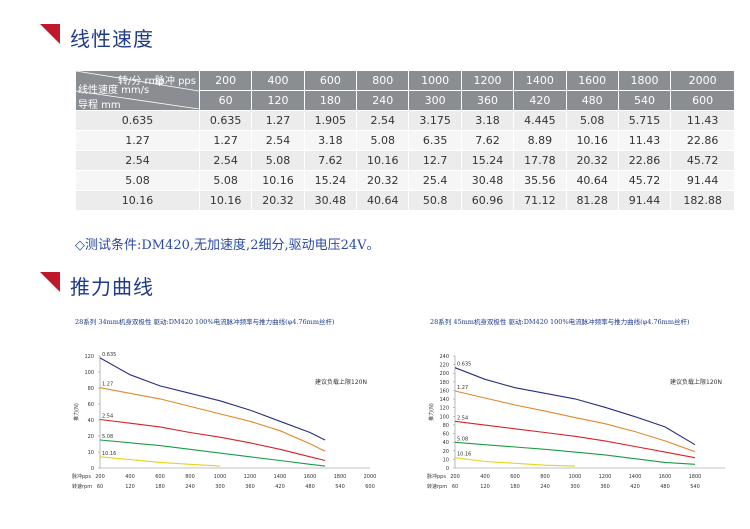 The height and width of the screenshot is (529, 750). Describe the element at coordinates (109, 454) in the screenshot. I see `series-label: 10.16` at that location.